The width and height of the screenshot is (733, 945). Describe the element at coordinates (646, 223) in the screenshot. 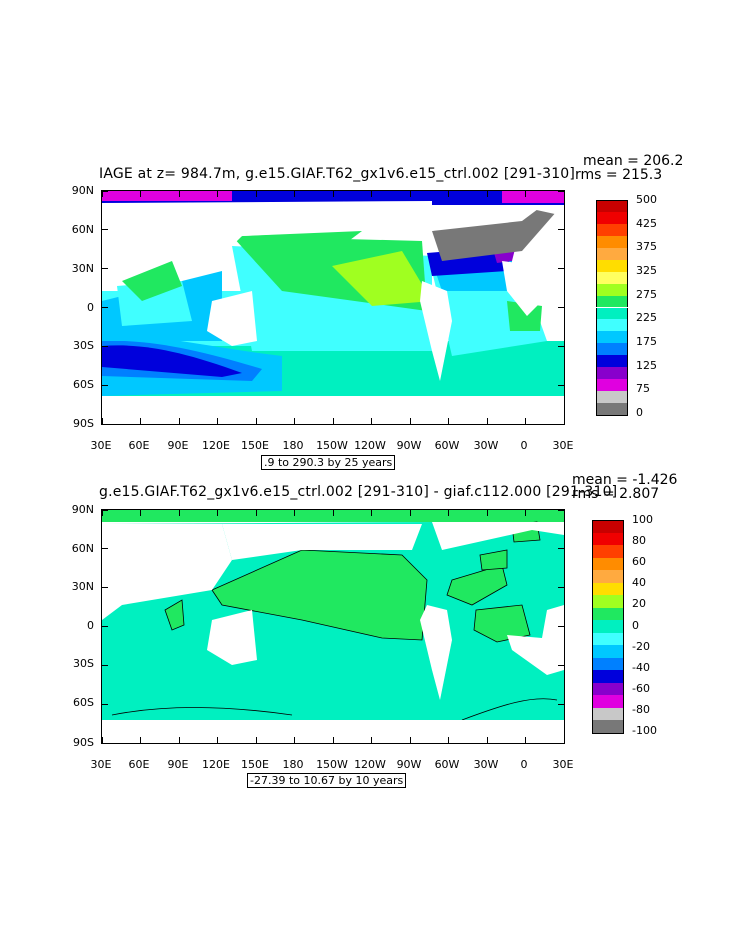

I see `colorbar-label: 425` at that location.